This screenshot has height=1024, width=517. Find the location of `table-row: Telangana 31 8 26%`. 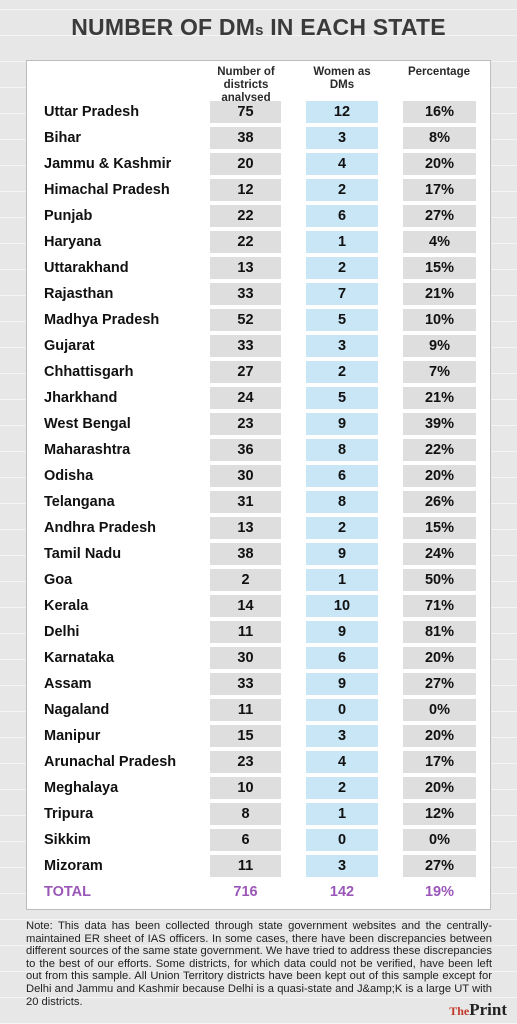

table-row: Telangana 31 8 26% is located at coordinates (258, 502).